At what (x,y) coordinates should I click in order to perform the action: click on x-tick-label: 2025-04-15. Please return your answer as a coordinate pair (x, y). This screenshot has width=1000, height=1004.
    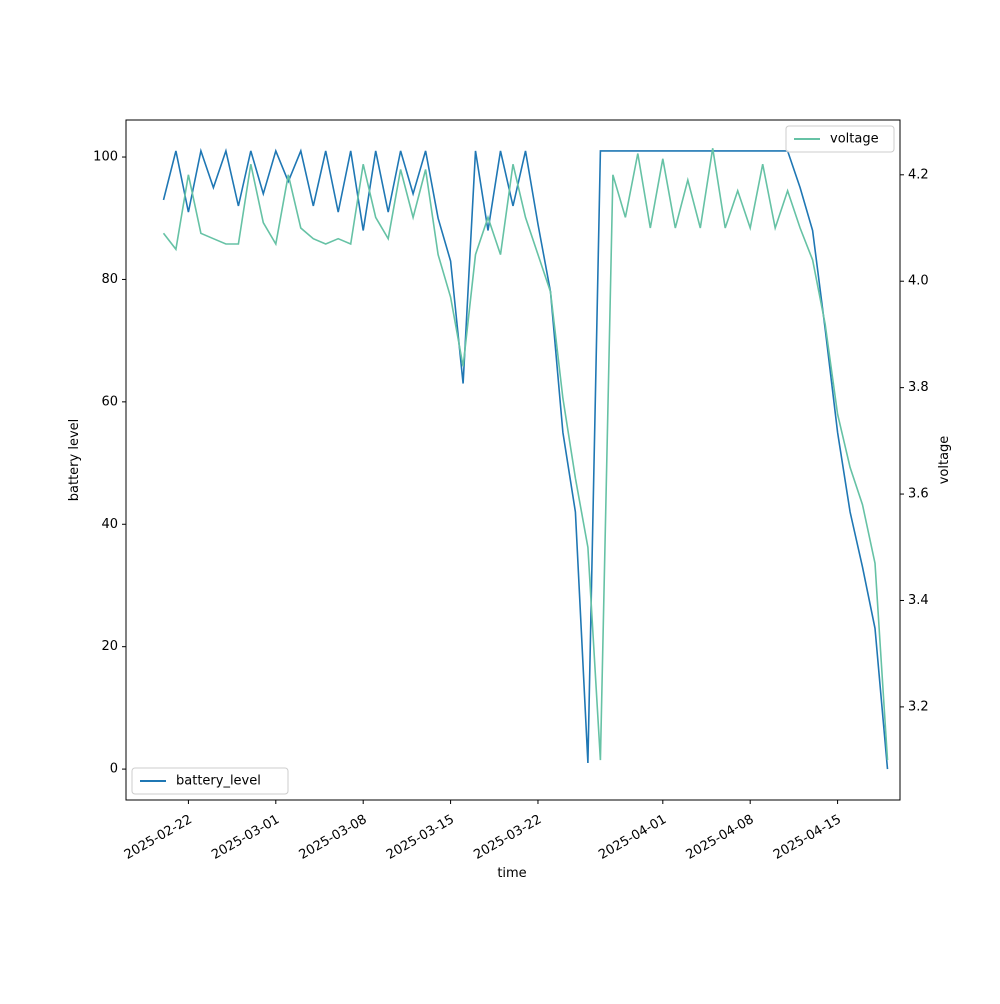
    Looking at the image, I should click on (807, 837).